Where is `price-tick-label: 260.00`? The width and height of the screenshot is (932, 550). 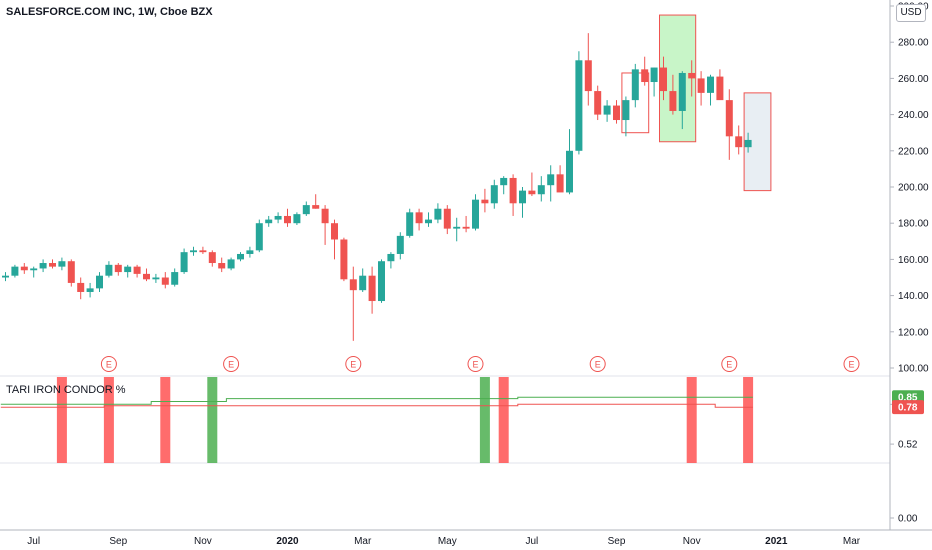 price-tick-label: 260.00 is located at coordinates (913, 79).